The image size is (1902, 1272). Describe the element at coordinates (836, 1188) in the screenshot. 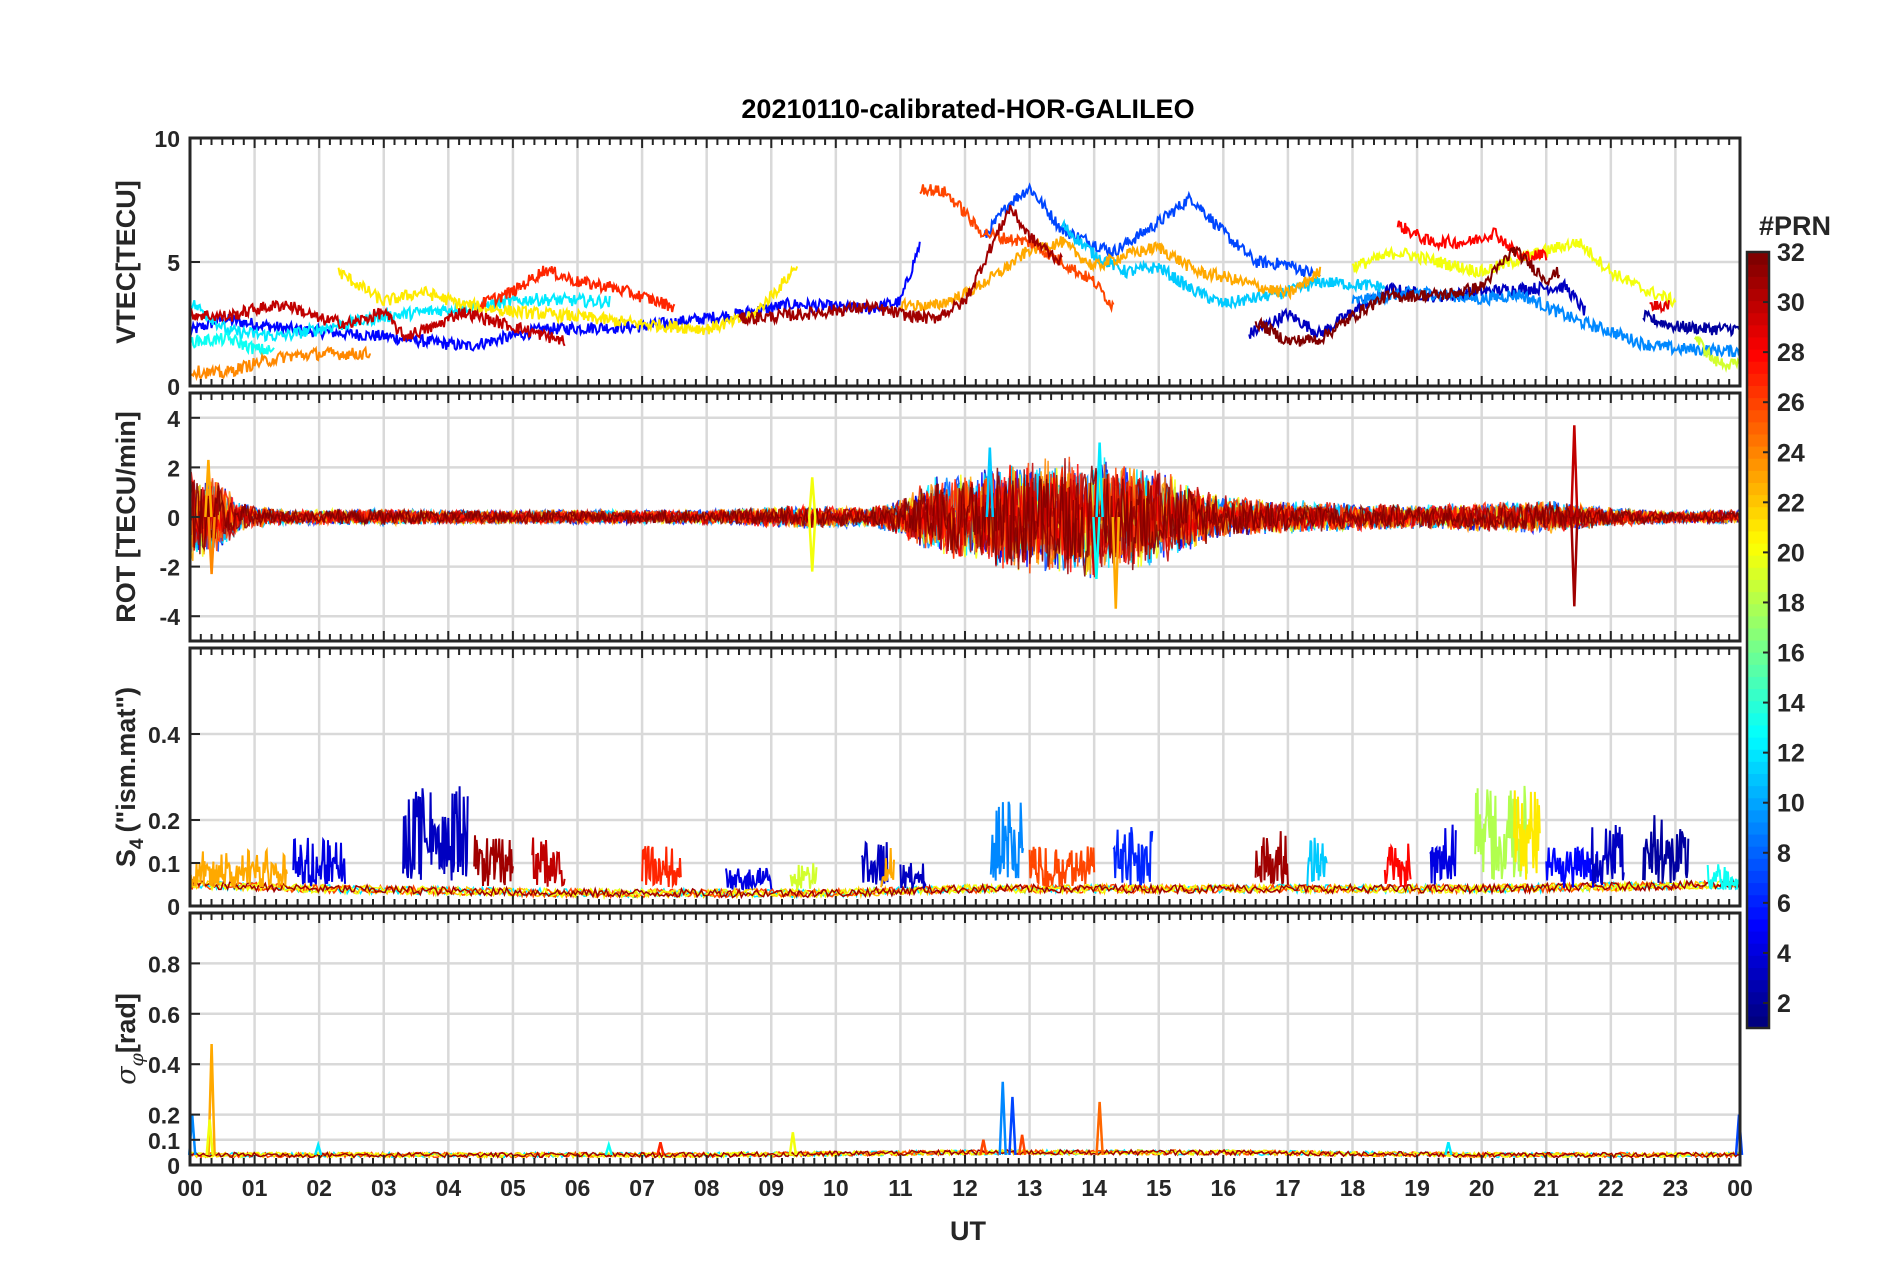

I see `x-tick-label: 10` at that location.